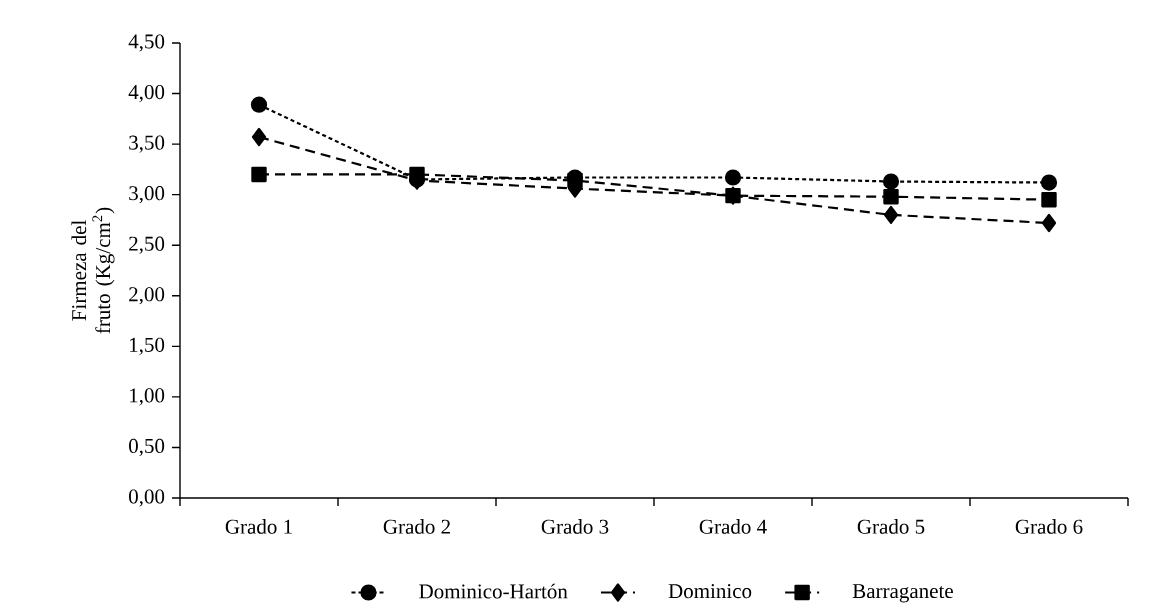  I want to click on x-tick-label: Grado 3, so click(575, 526).